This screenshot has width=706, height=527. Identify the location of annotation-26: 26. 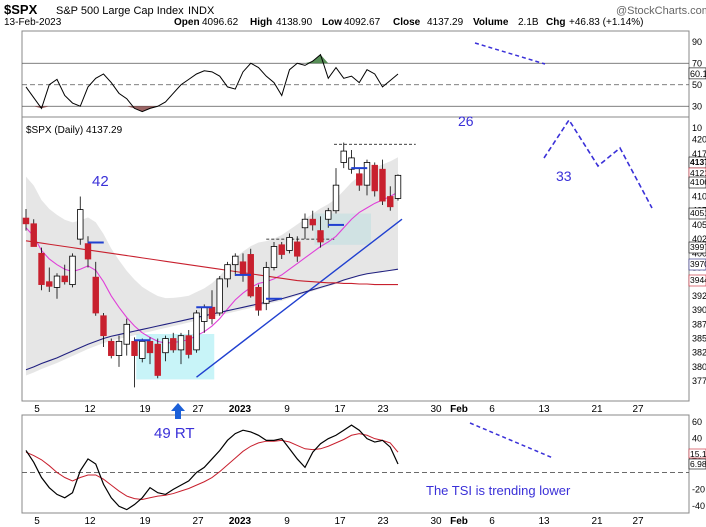
(466, 121).